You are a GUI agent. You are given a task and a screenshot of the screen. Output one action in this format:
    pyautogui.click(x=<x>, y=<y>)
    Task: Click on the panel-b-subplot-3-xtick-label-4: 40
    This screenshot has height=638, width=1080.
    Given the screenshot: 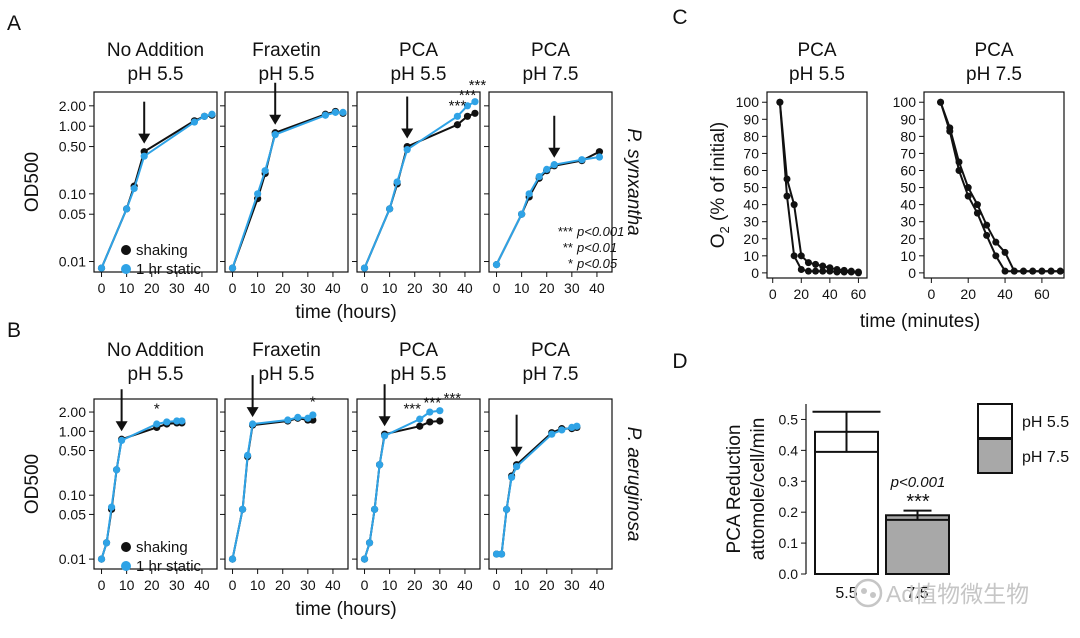 What is the action you would take?
    pyautogui.click(x=597, y=585)
    